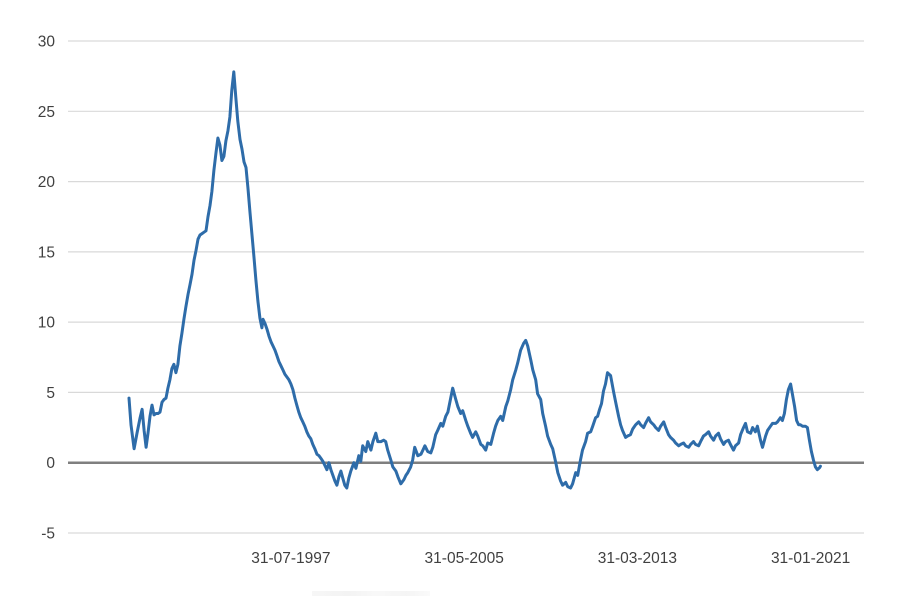  Describe the element at coordinates (48, 534) in the screenshot. I see `y-tick-label: -5` at that location.